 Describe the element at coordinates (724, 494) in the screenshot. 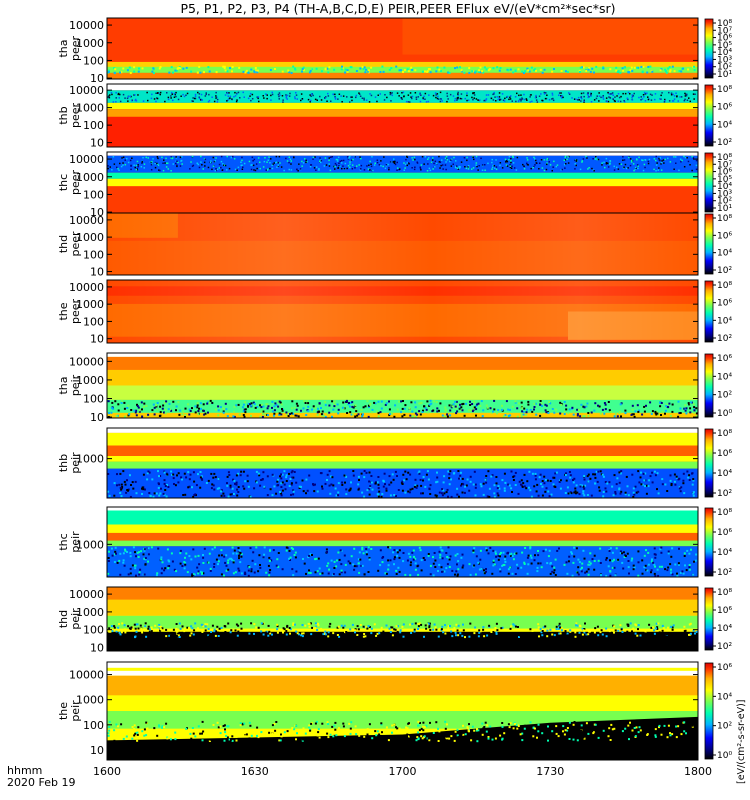

I see `colorbar-tick-label: 10²` at that location.